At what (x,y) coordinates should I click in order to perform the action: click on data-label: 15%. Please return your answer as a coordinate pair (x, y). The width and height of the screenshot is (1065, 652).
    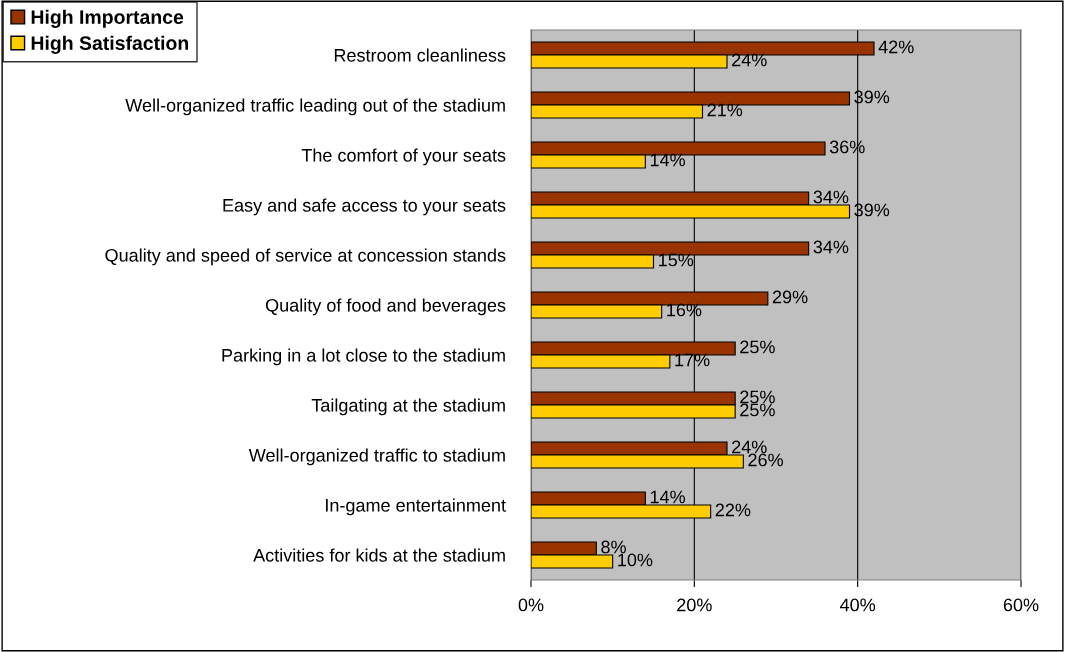
    Looking at the image, I should click on (676, 260).